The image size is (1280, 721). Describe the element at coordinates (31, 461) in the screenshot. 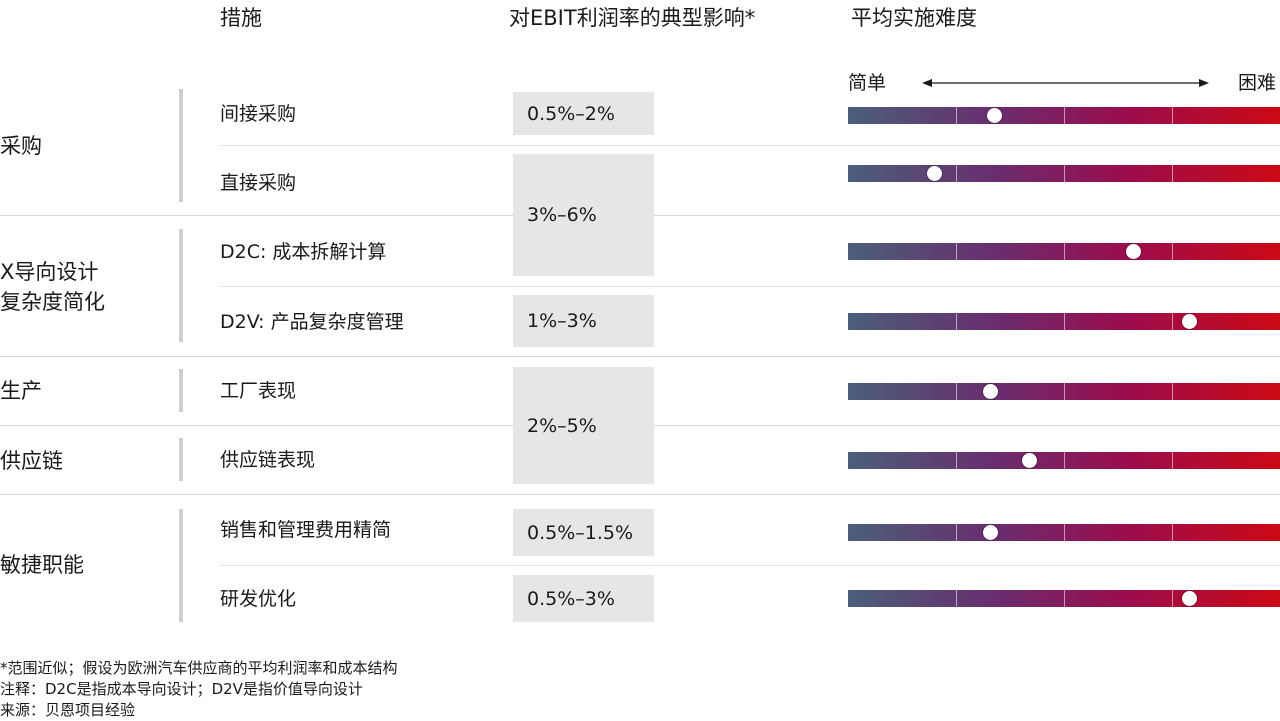

I see `group-label-supply-chain: 供应链` at that location.